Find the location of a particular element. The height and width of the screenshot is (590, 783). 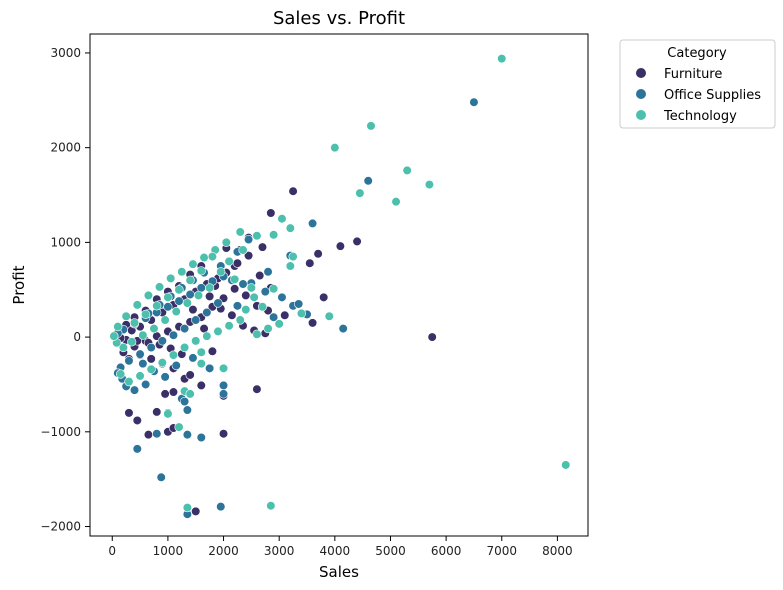

x-tick-label: 4000 is located at coordinates (335, 551).